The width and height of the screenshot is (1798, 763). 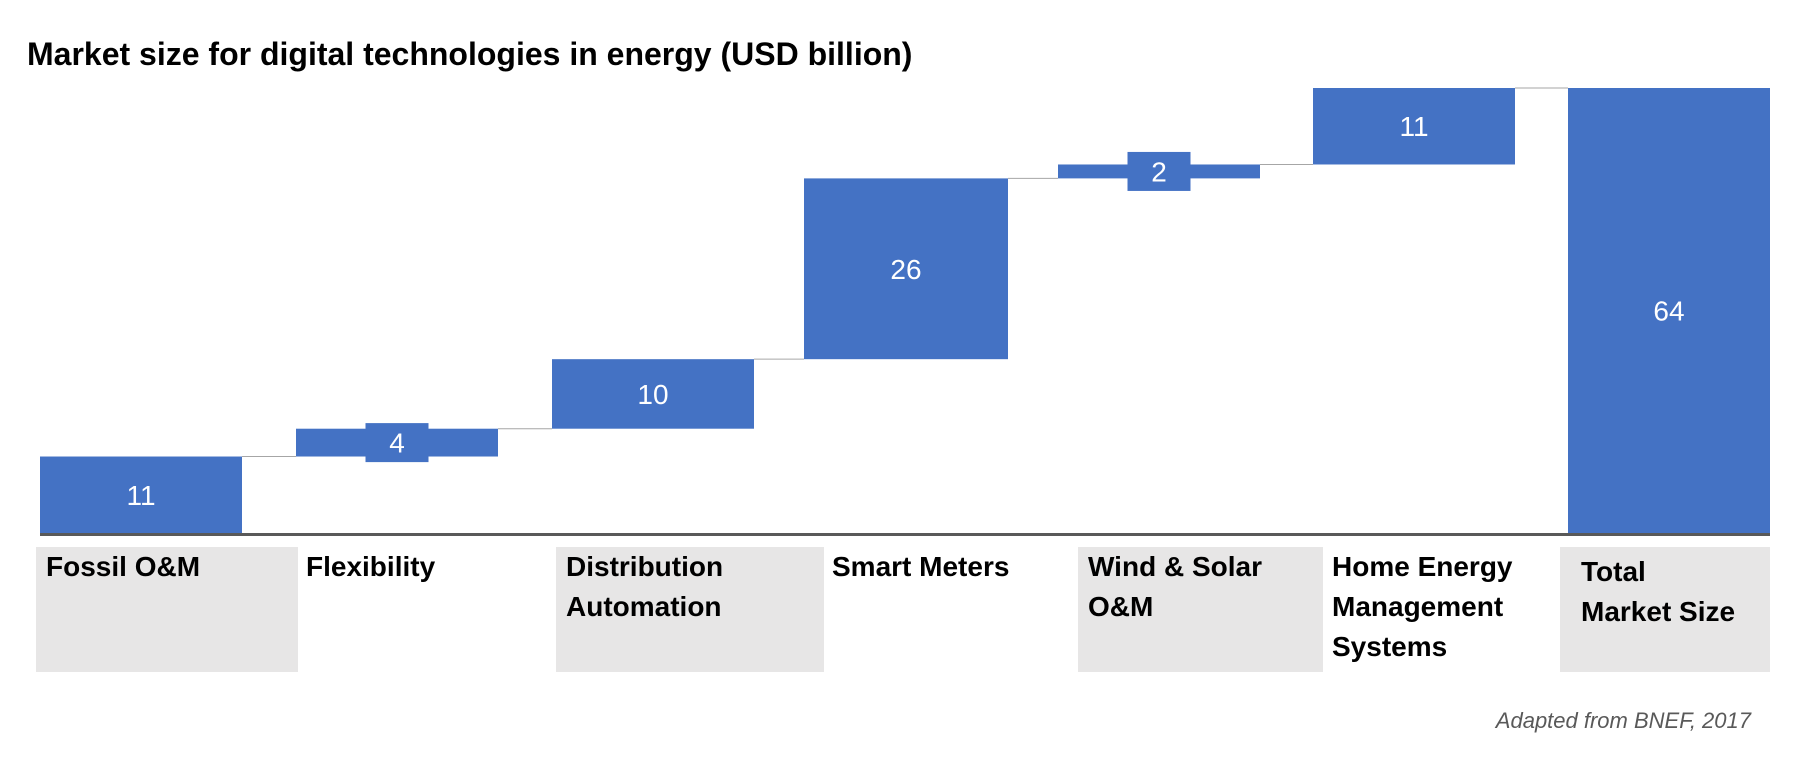 I want to click on data-label: 10, so click(x=652, y=394).